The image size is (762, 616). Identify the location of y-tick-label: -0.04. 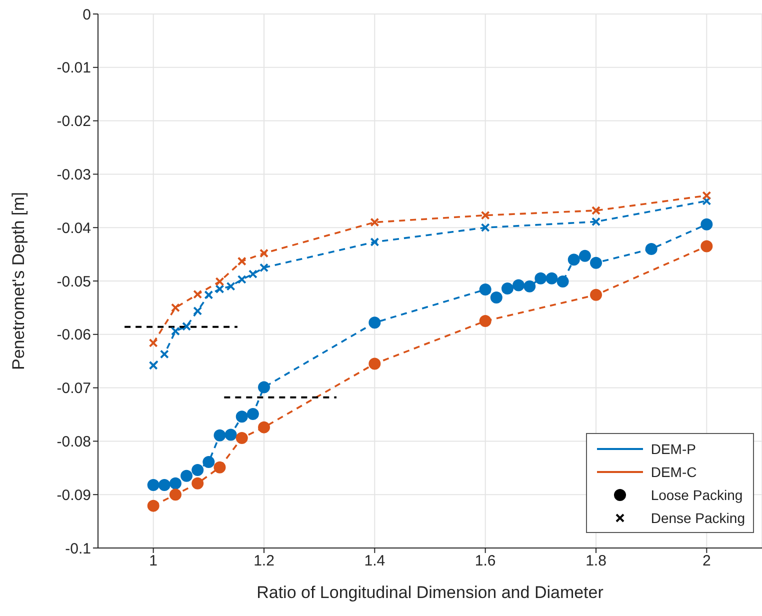
(73, 228).